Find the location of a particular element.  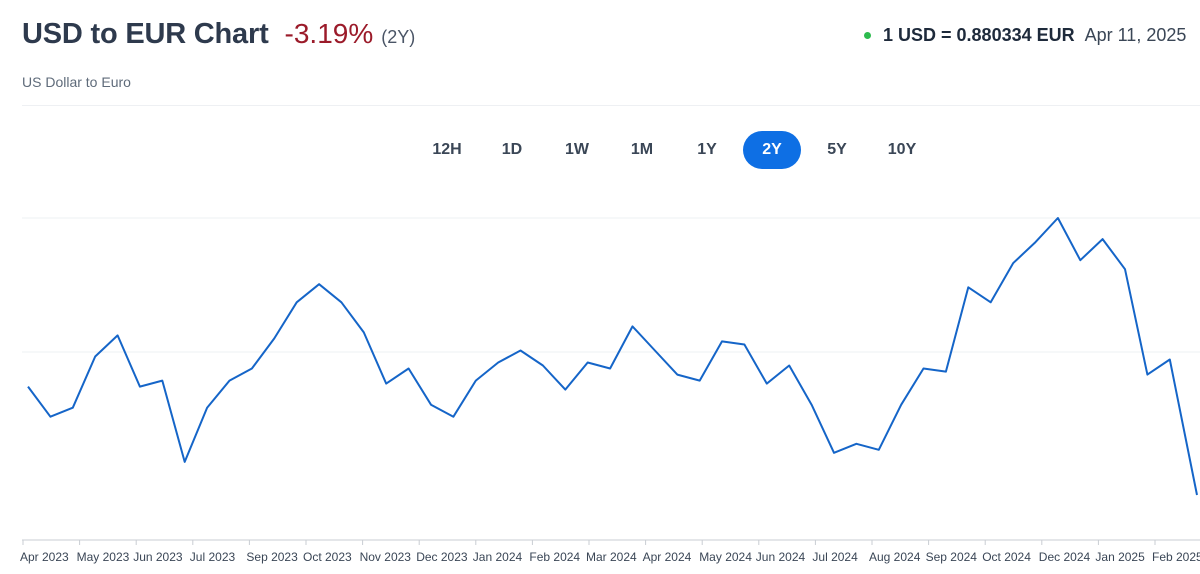

x-tick-label: Nov 2023 is located at coordinates (386, 557).